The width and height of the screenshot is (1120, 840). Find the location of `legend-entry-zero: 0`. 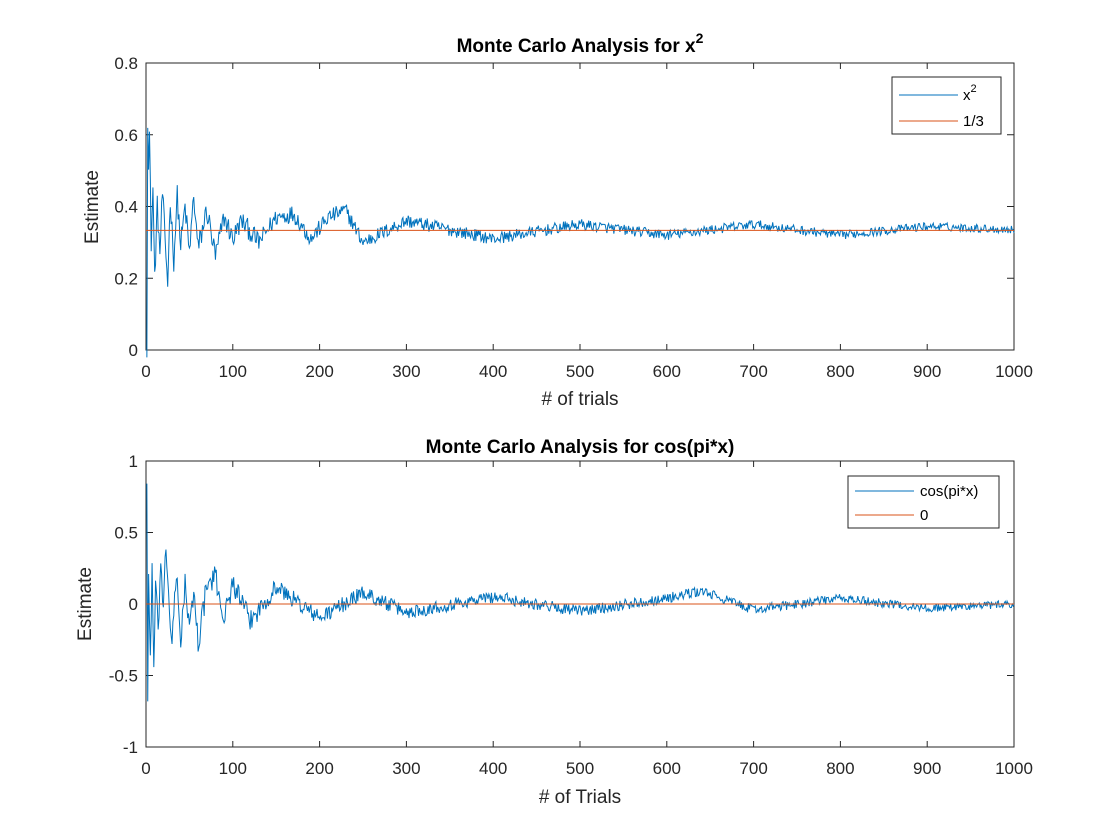

legend-entry-zero: 0 is located at coordinates (924, 515).